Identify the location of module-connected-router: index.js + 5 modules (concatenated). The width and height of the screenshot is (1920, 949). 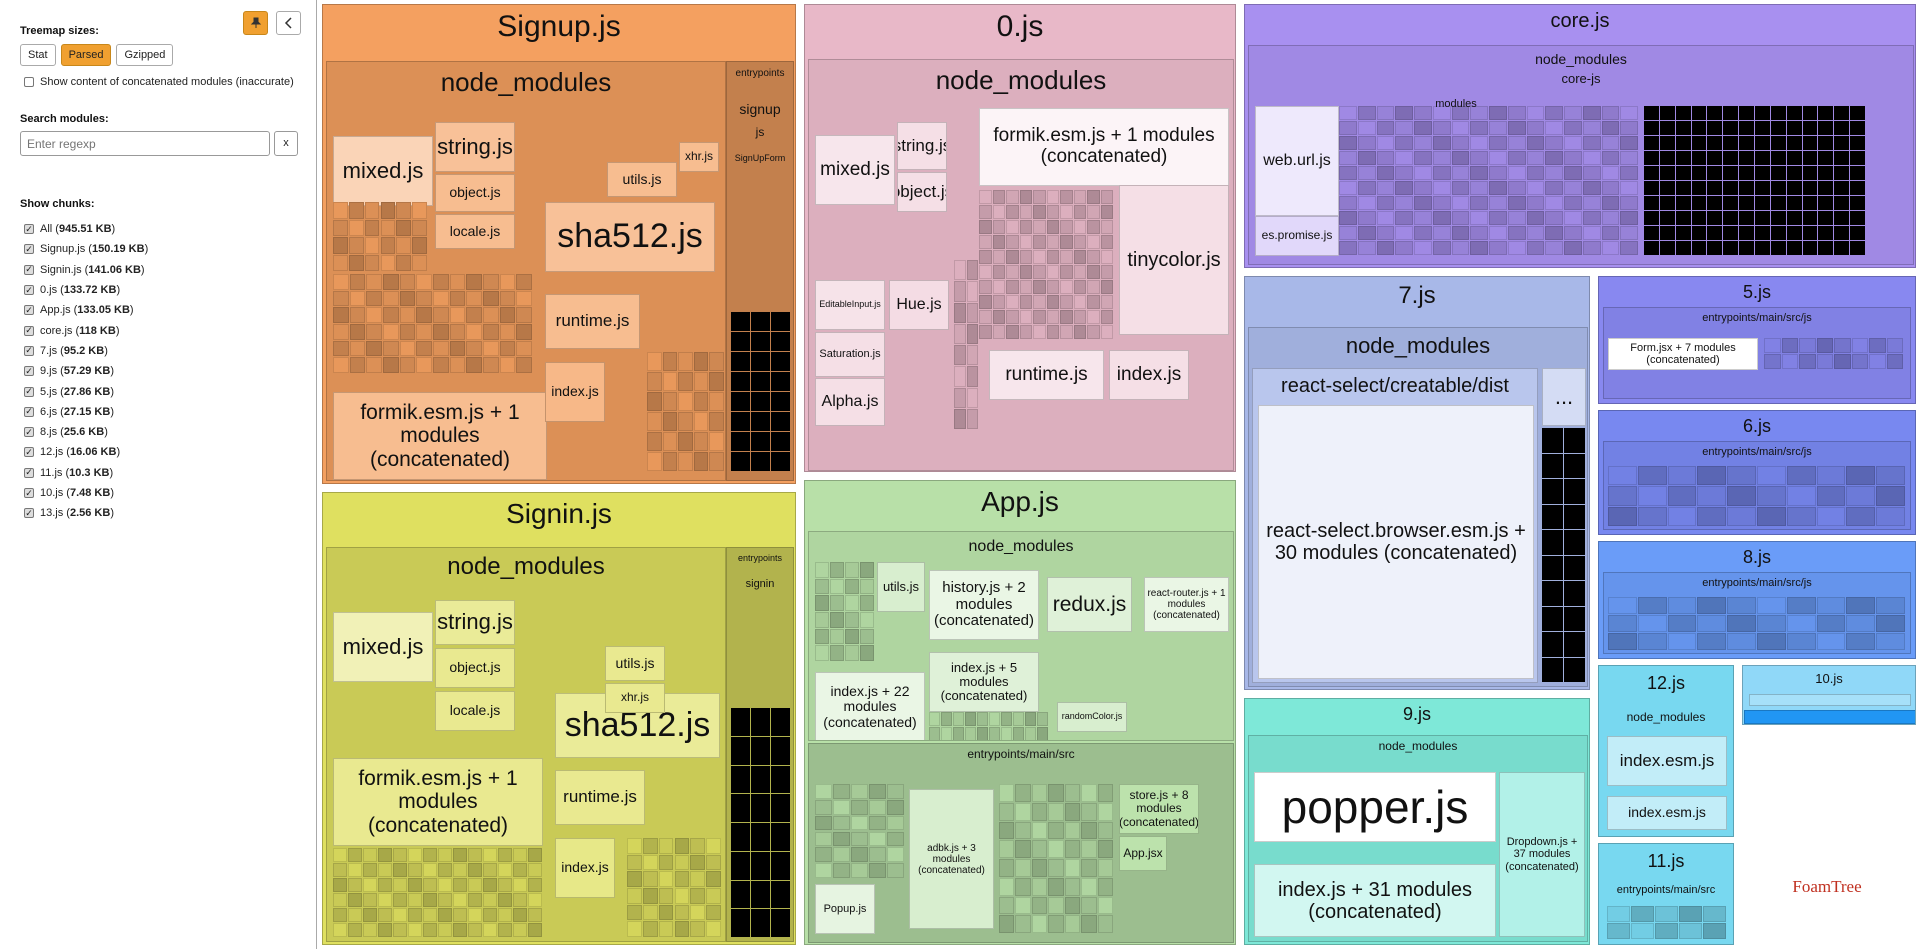
(984, 682).